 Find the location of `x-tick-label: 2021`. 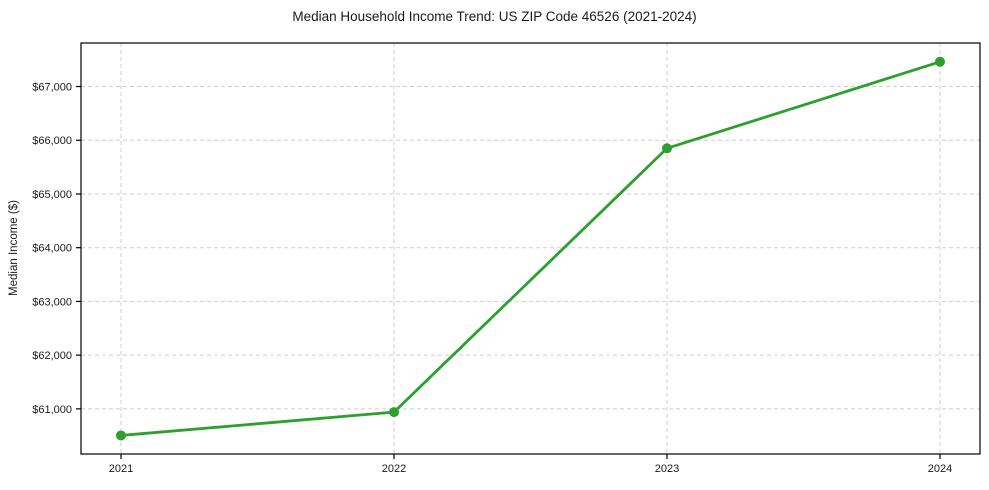

x-tick-label: 2021 is located at coordinates (121, 469).